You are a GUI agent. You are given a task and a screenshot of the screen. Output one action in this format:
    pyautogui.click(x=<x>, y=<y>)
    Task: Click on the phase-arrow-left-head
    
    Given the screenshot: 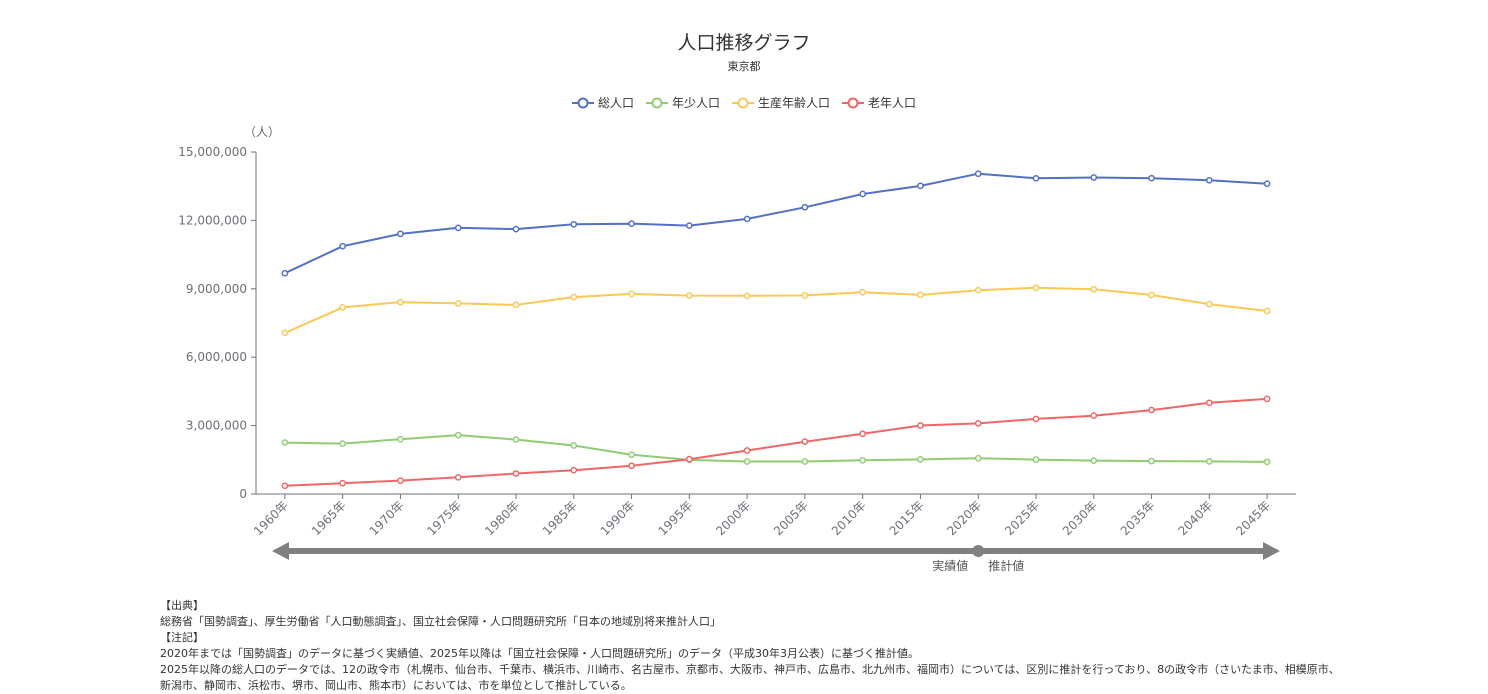 What is the action you would take?
    pyautogui.click(x=280, y=551)
    